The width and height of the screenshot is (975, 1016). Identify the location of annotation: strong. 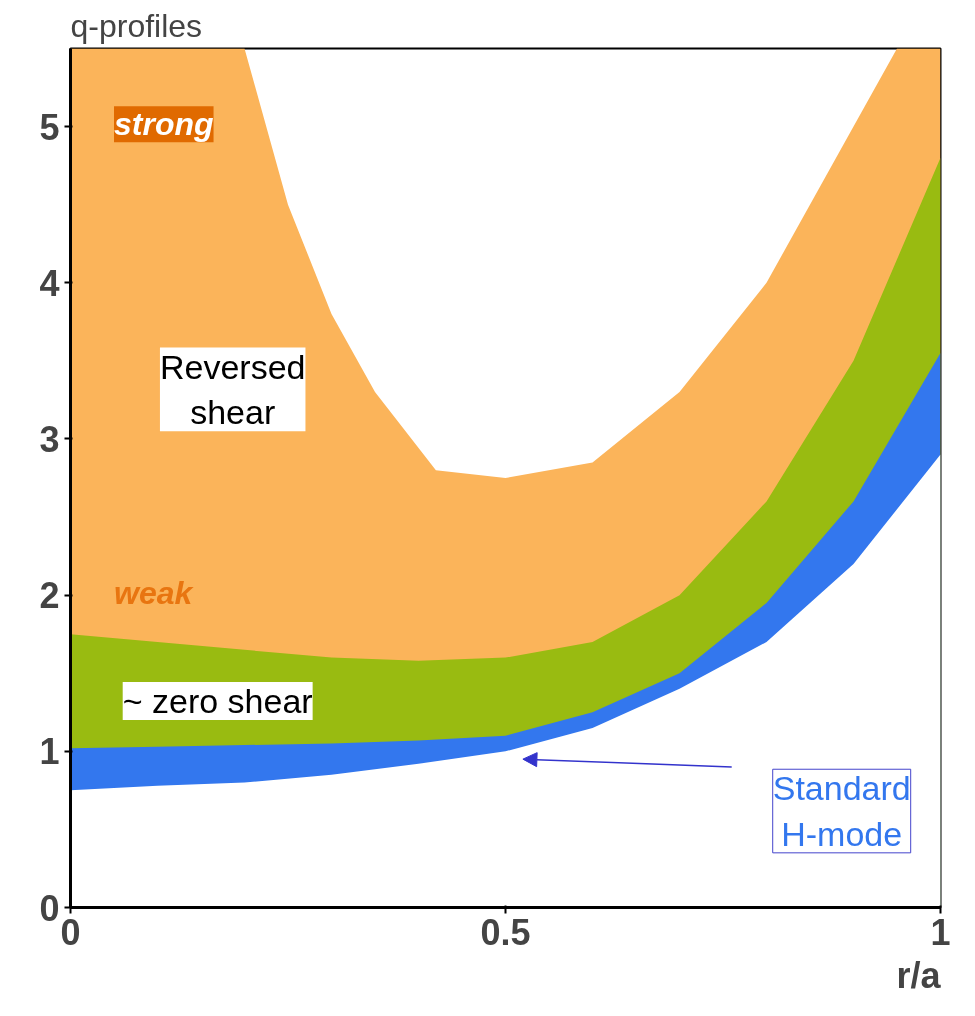
(164, 124).